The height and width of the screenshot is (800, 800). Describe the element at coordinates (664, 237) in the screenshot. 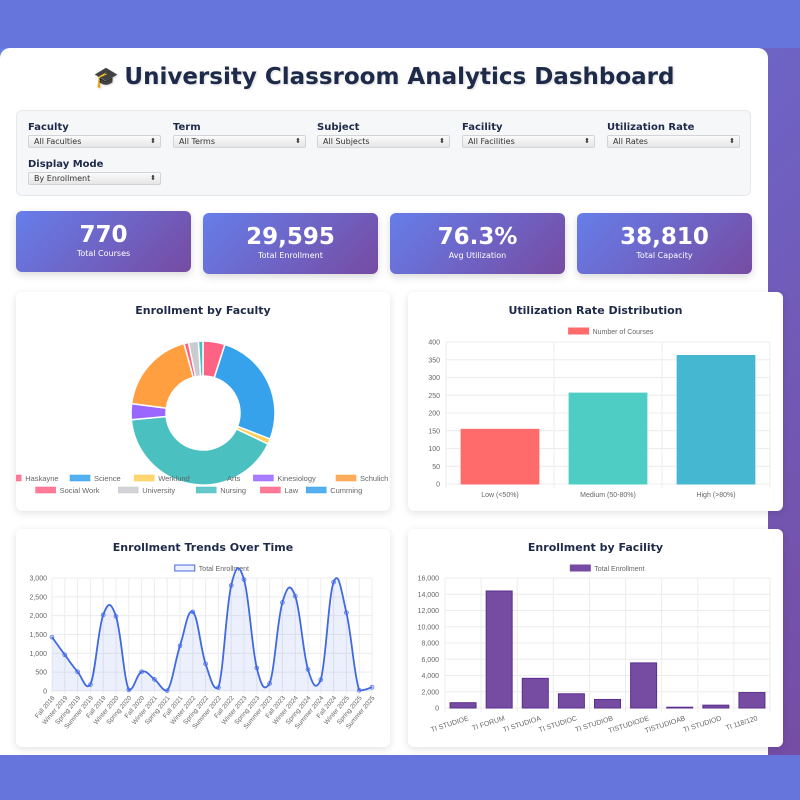

I see `stat-value: 38,810` at that location.